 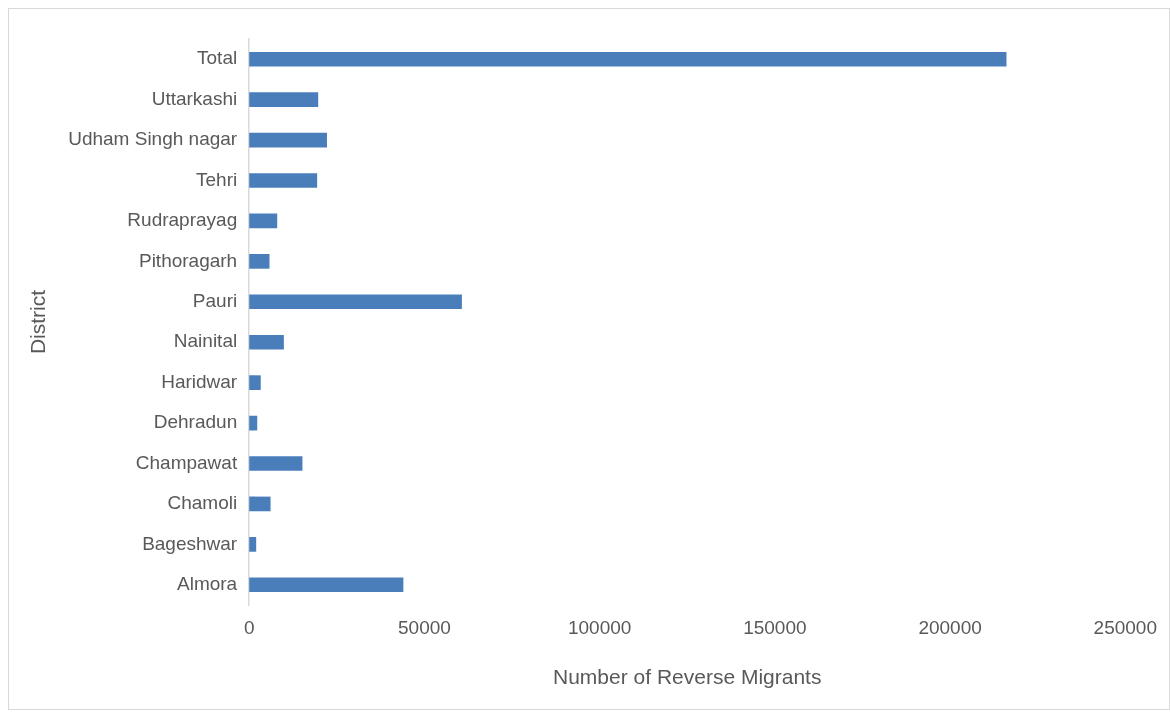 What do you see at coordinates (599, 627) in the screenshot?
I see `x-tick-label: 100000` at bounding box center [599, 627].